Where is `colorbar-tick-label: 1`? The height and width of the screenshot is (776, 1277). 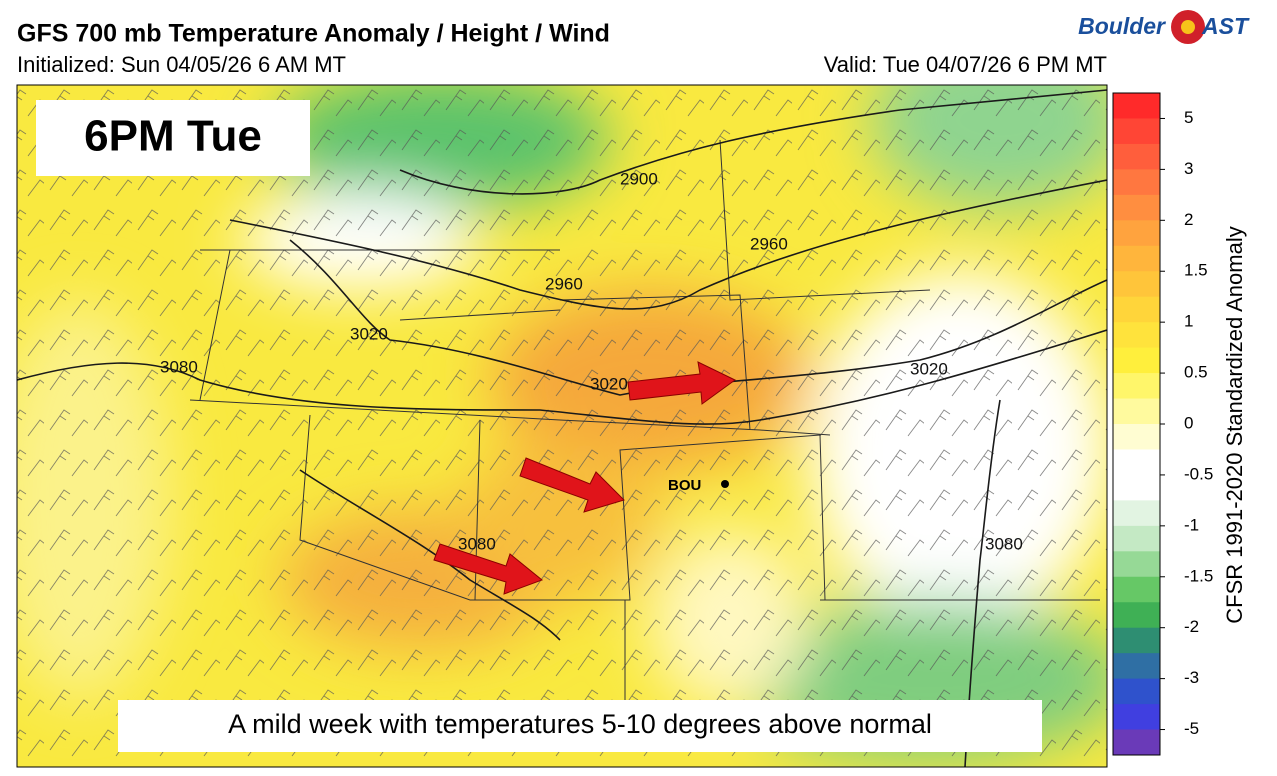 colorbar-tick-label: 1 is located at coordinates (1188, 321).